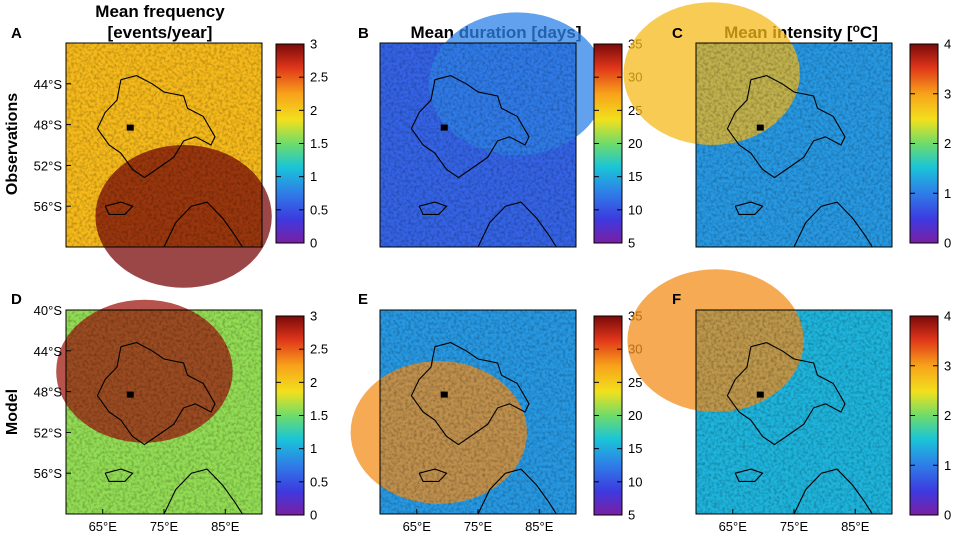 The image size is (957, 535). Describe the element at coordinates (52, 145) in the screenshot. I see `lat-axis-a: 44°S 48°S 52°S 56°S` at that location.